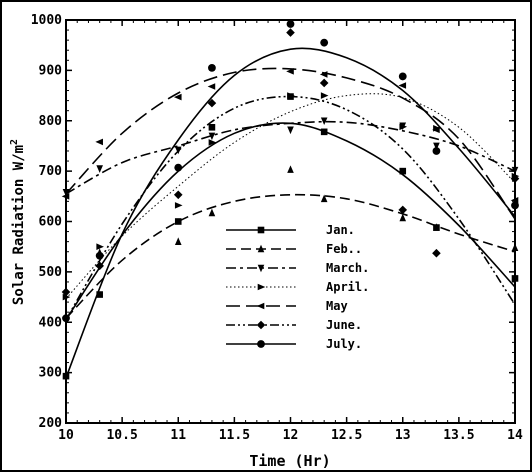  What do you see at coordinates (340, 230) in the screenshot?
I see `legend-label-jan: Jan.` at bounding box center [340, 230].